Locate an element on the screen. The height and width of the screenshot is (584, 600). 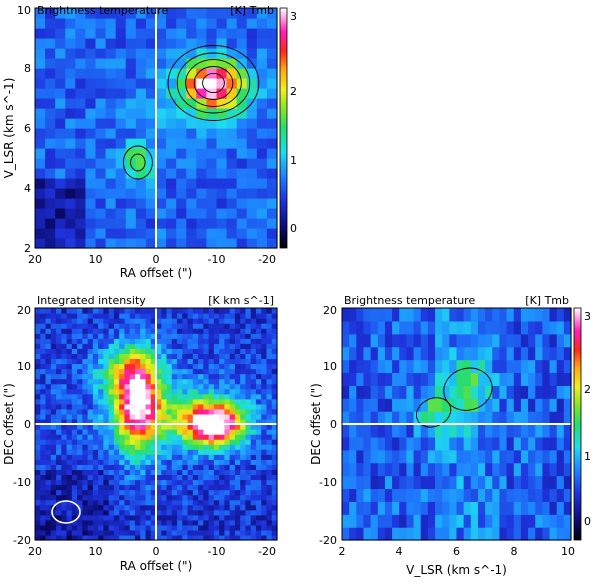
p1-contour is located at coordinates (138, 162).